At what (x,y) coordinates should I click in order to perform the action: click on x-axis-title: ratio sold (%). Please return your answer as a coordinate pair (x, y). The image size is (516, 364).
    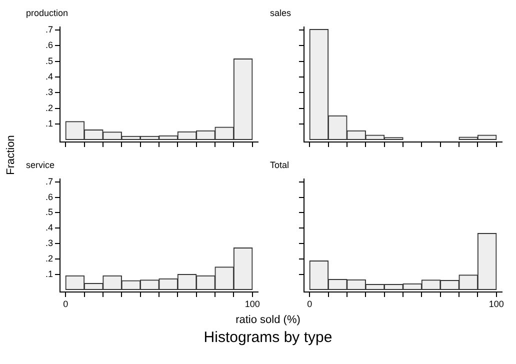
    Looking at the image, I should click on (268, 320).